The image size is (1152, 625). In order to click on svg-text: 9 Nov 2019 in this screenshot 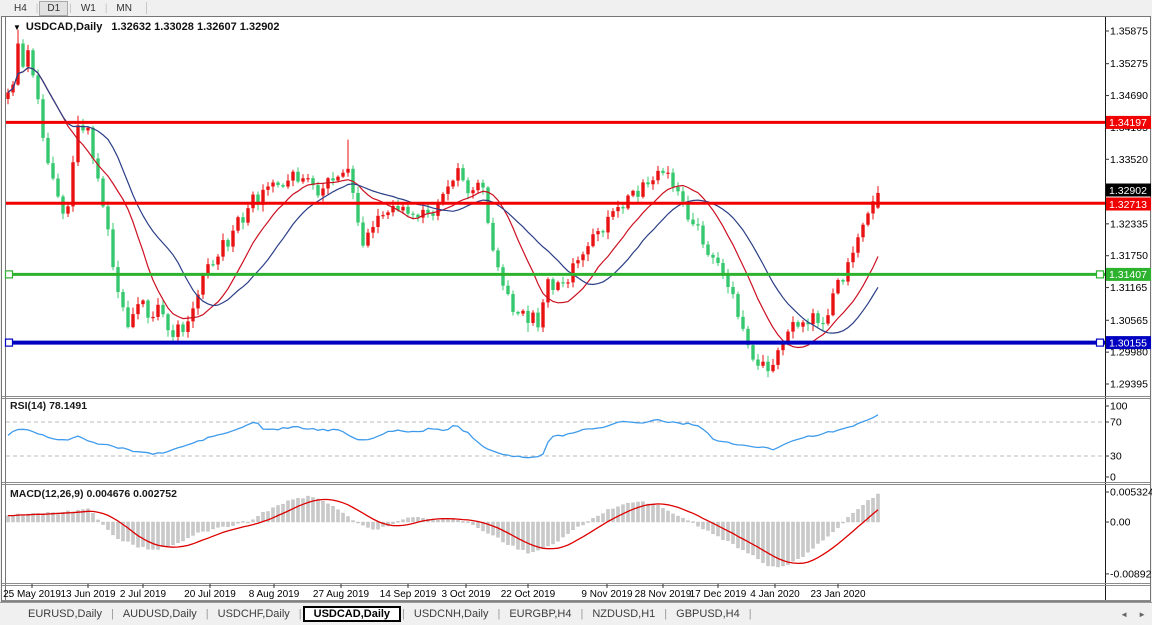, I will do `click(607, 594)`.